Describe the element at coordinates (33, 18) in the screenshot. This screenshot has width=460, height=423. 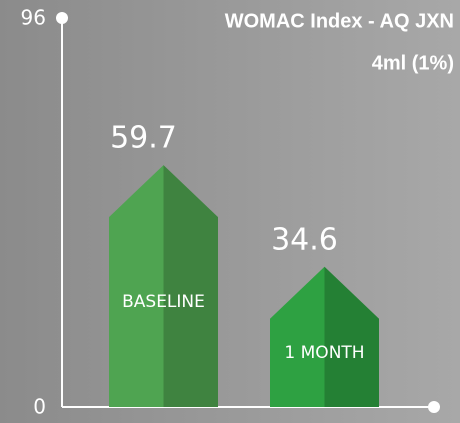
I see `y-tick-label: 96` at that location.